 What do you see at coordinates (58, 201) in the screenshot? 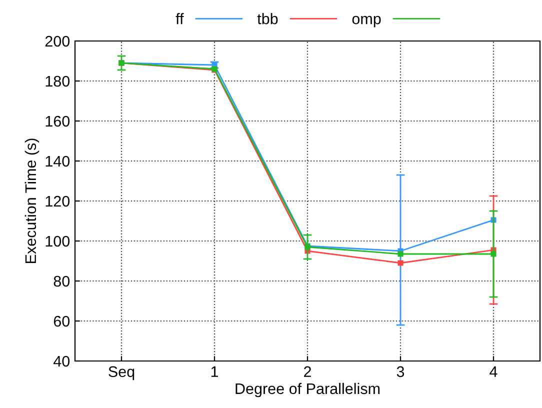
I see `y-tick-label: 120` at bounding box center [58, 201].